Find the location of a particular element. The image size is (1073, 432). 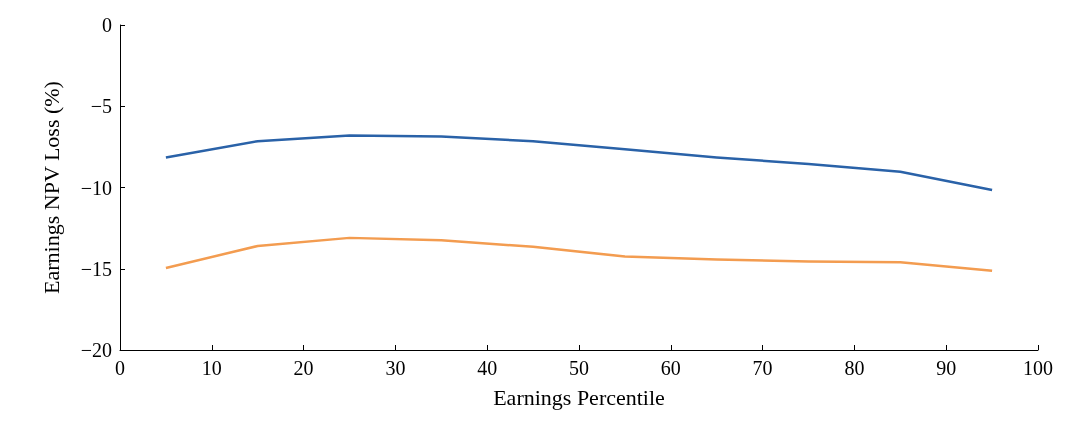

y-axis-title: Earnings NPV Loss (%) is located at coordinates (51, 187).